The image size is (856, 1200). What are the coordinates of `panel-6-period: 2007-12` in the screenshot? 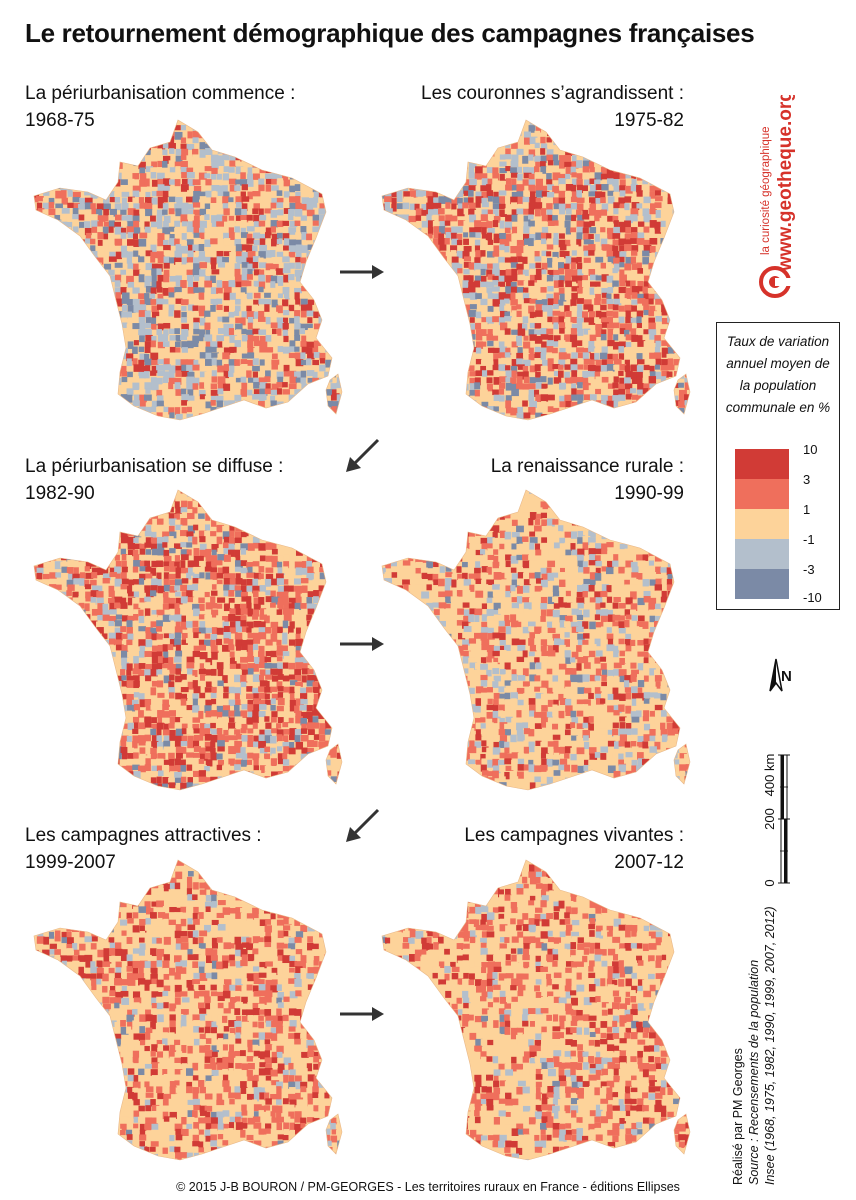 It's located at (649, 862).